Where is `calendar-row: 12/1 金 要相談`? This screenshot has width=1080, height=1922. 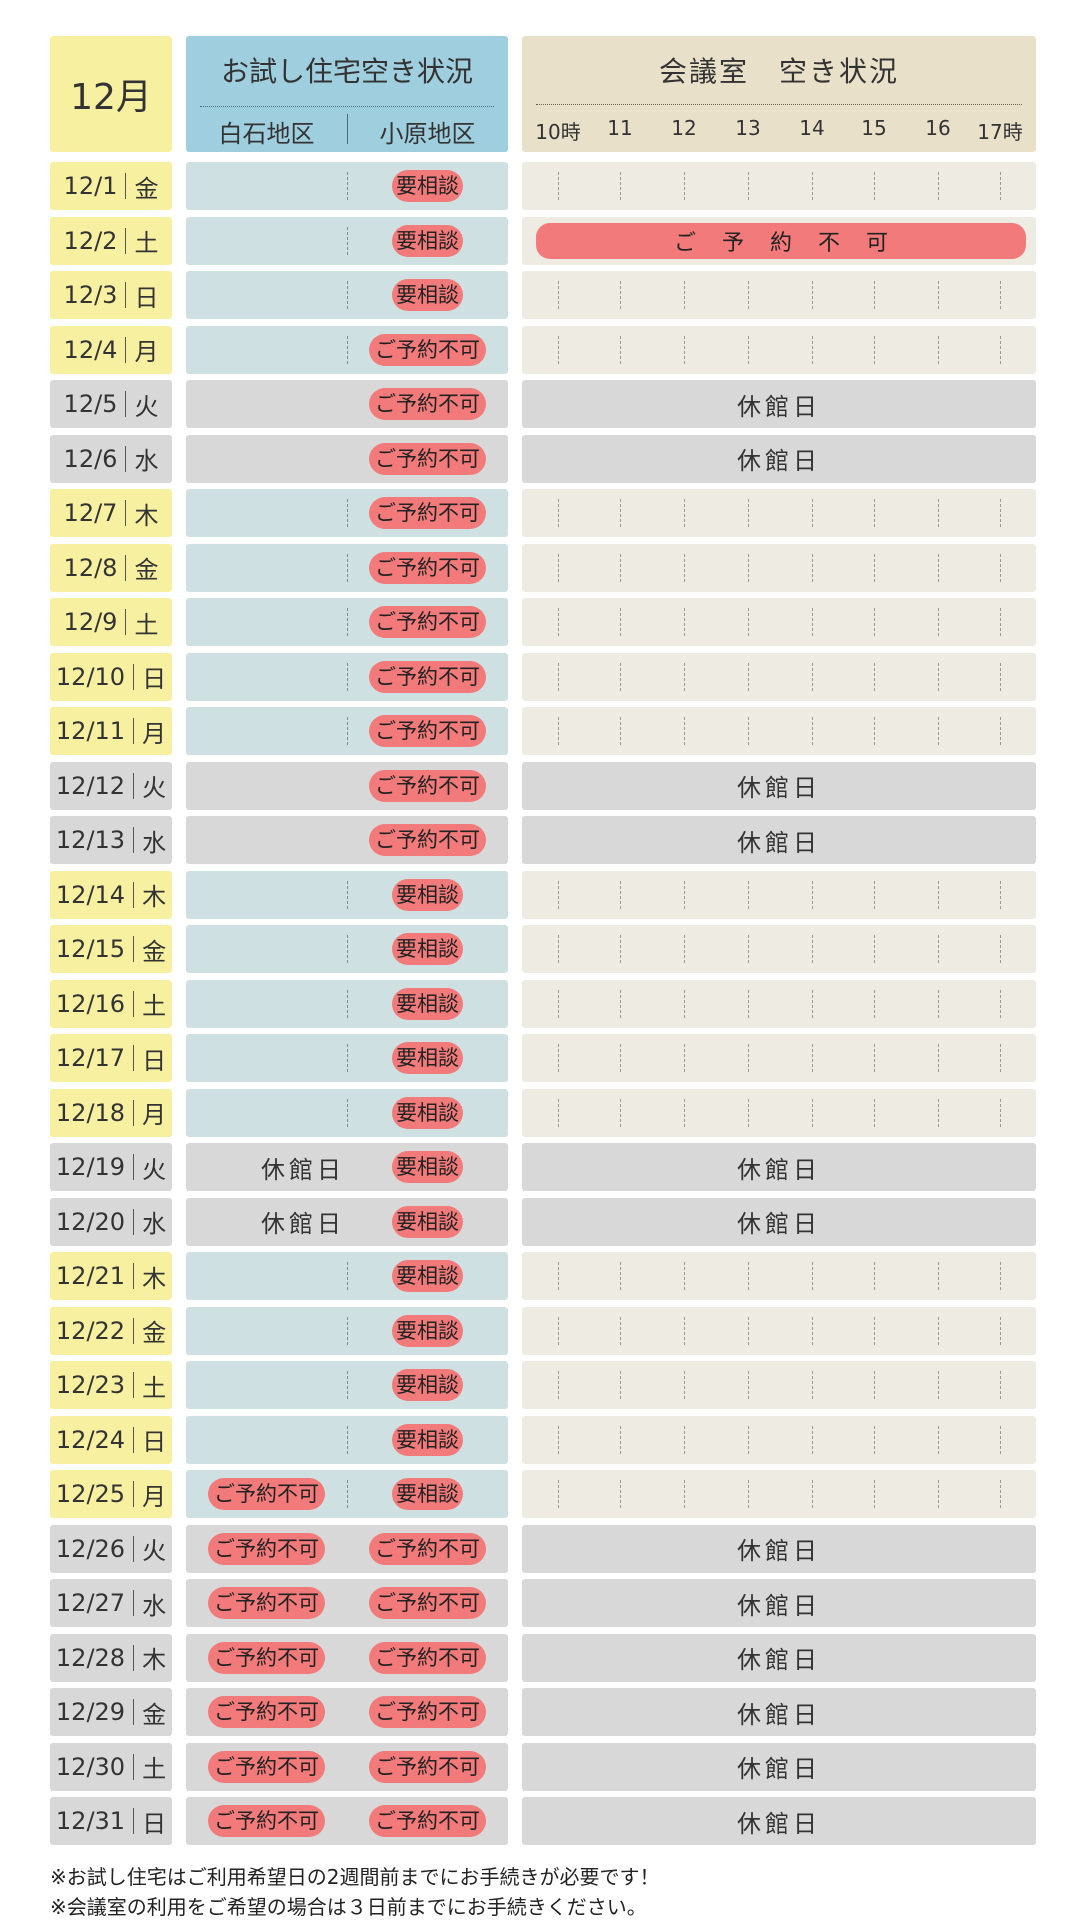 calendar-row: 12/1 金 要相談 is located at coordinates (540, 186).